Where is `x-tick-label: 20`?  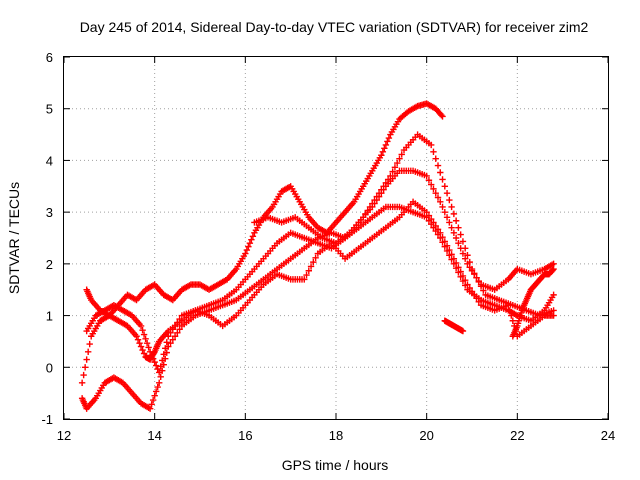
x-tick-label: 20 is located at coordinates (426, 435).